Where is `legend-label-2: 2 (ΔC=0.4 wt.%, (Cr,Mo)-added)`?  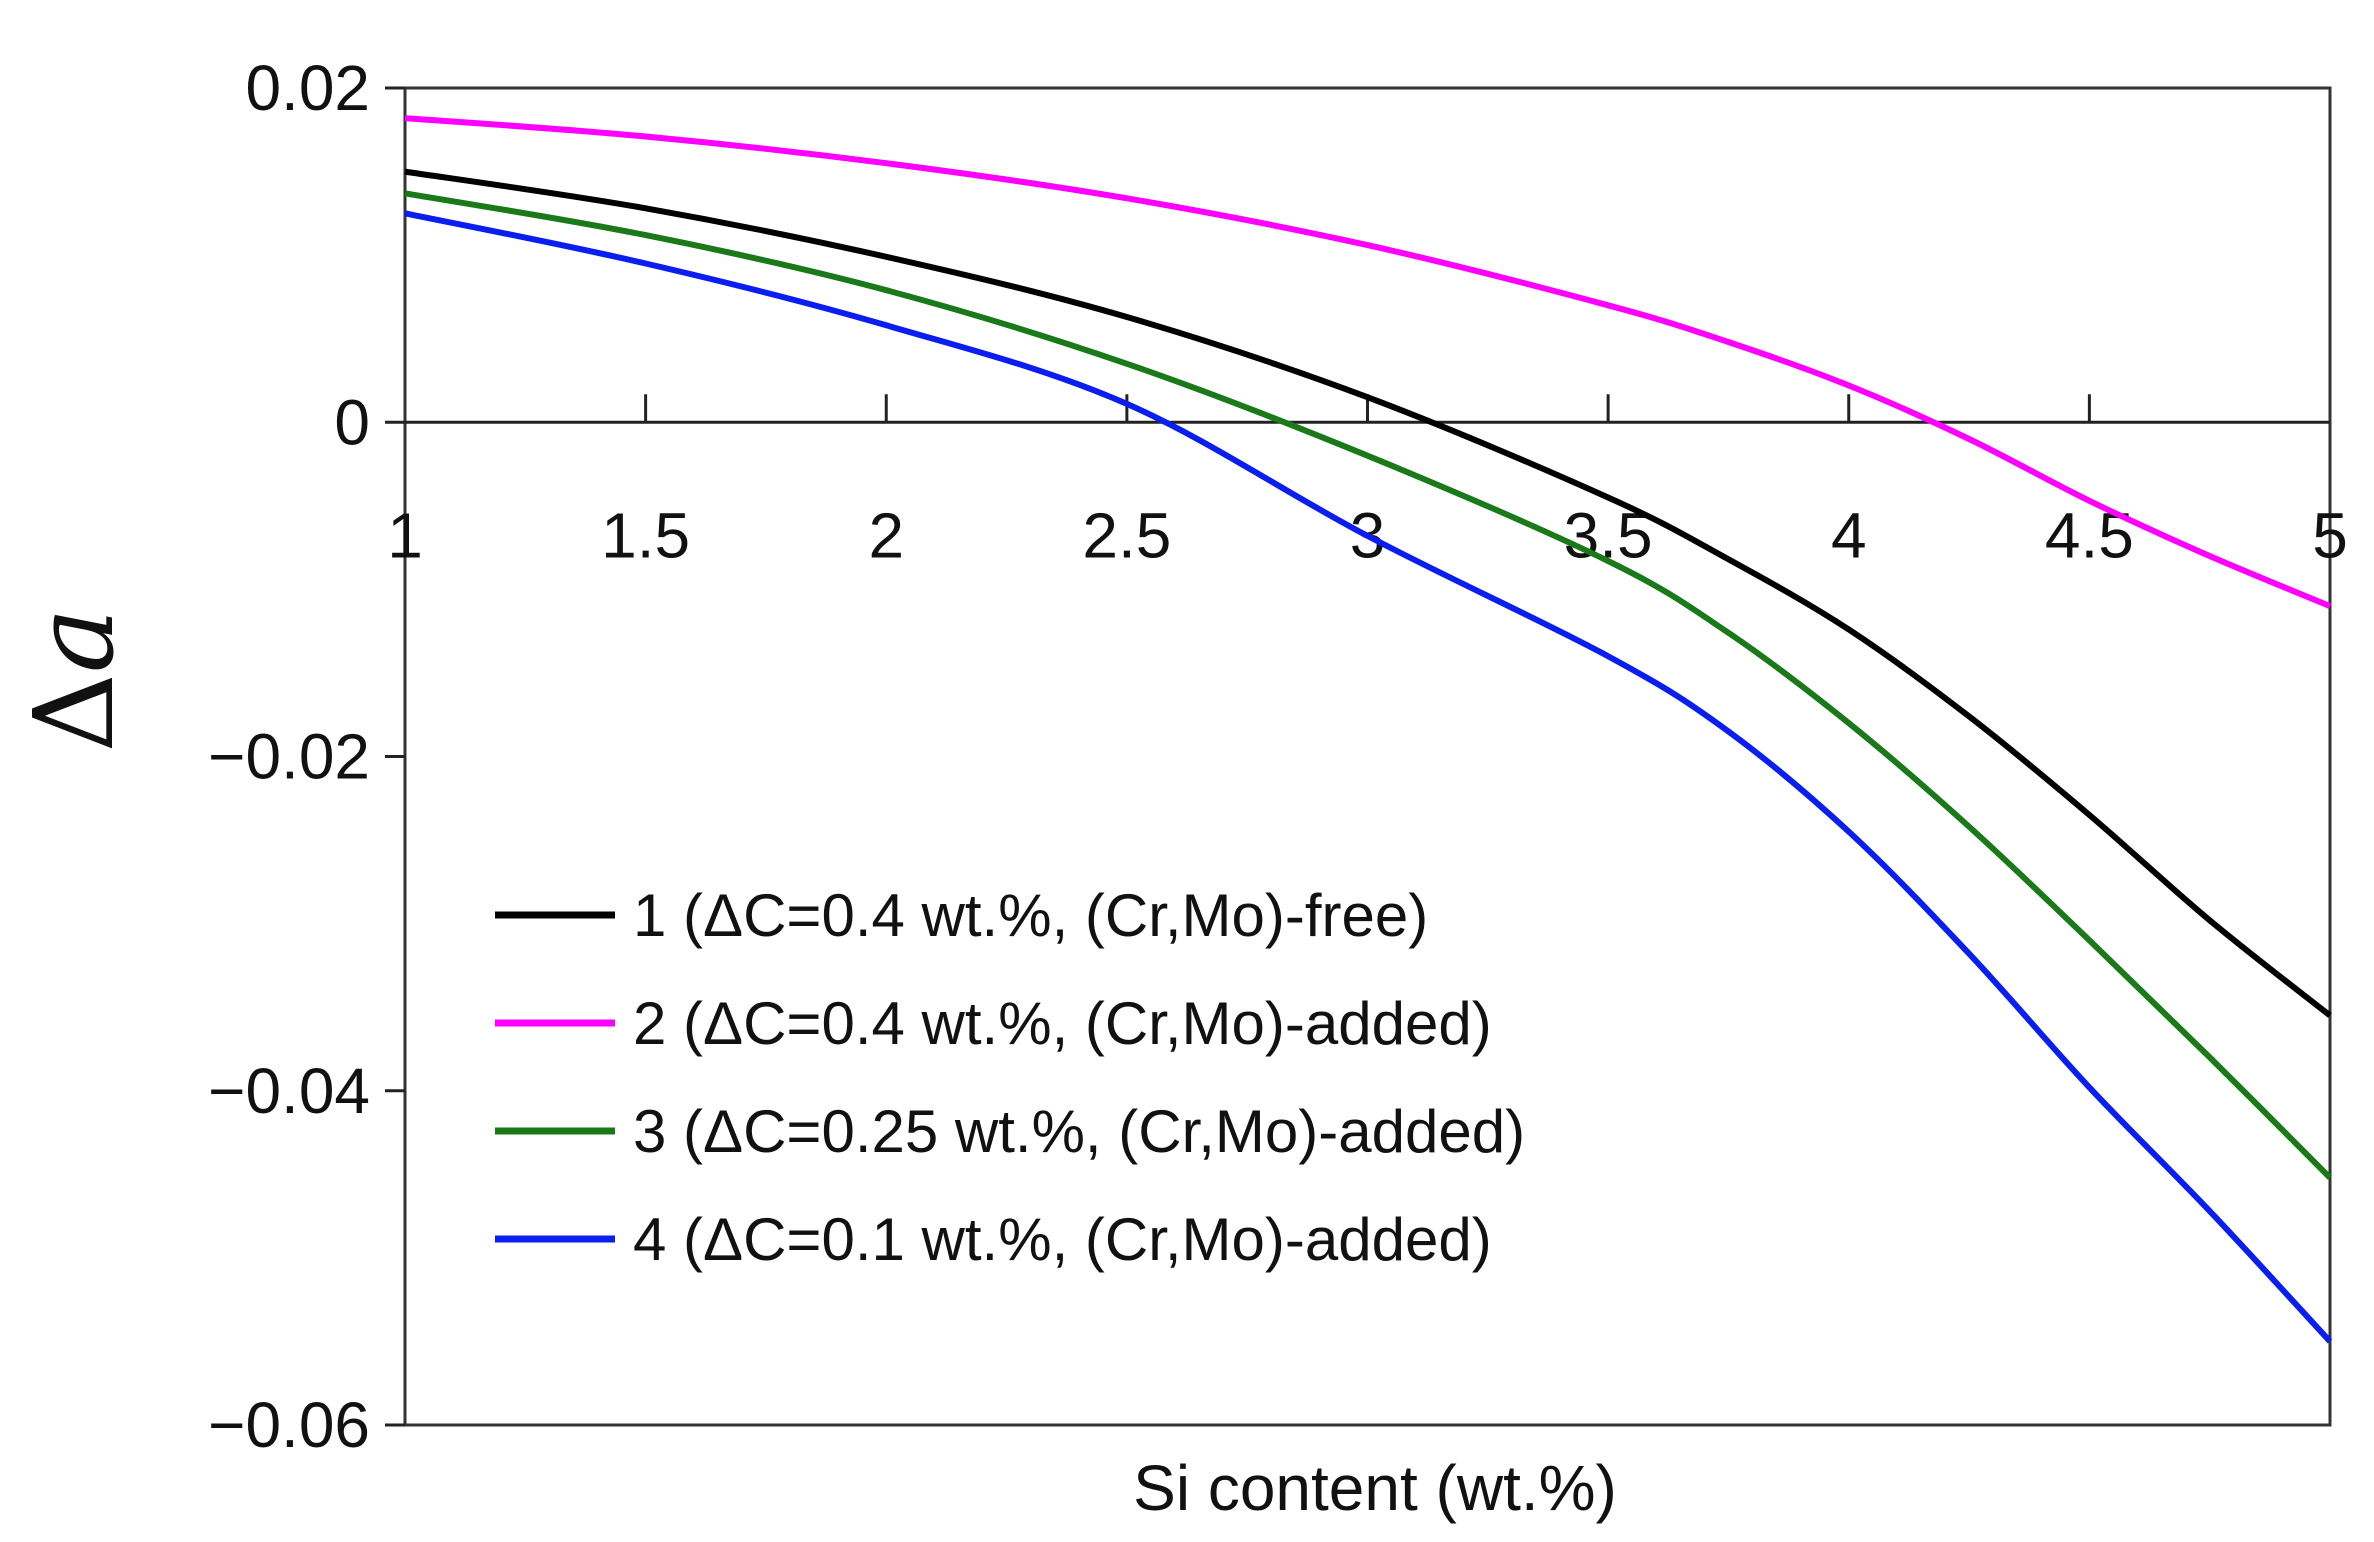 legend-label-2: 2 (ΔC=0.4 wt.%, (Cr,Mo)-added) is located at coordinates (1062, 1023).